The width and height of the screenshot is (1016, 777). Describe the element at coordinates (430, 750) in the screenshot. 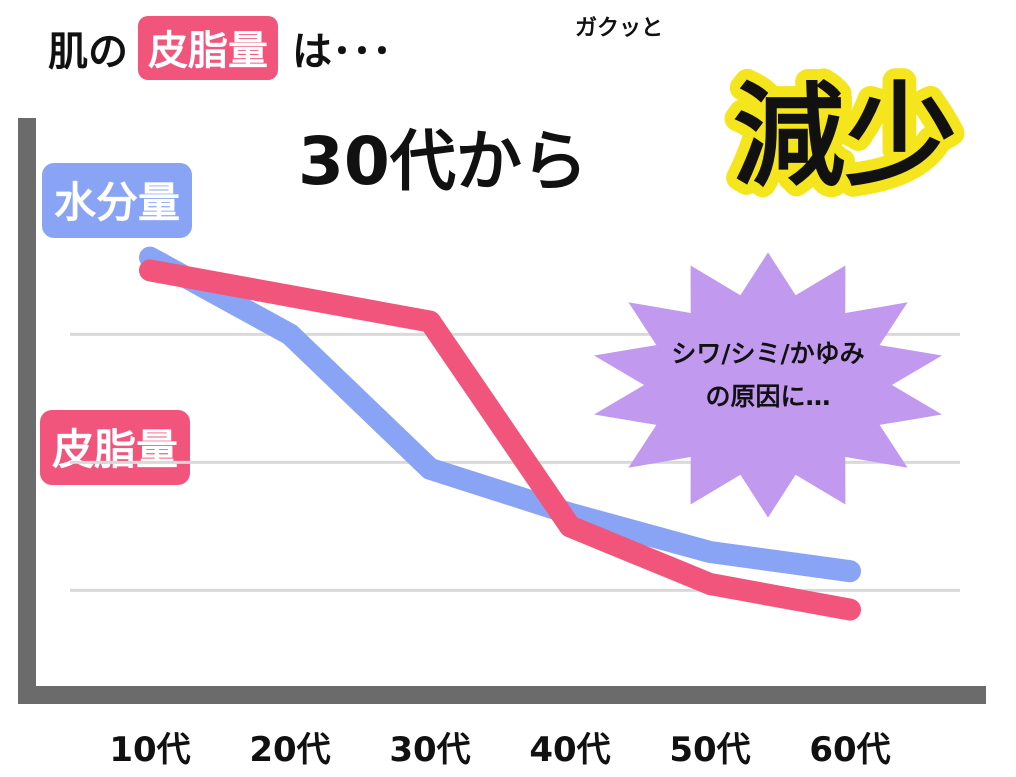

I see `x-tick-label: 30代` at that location.